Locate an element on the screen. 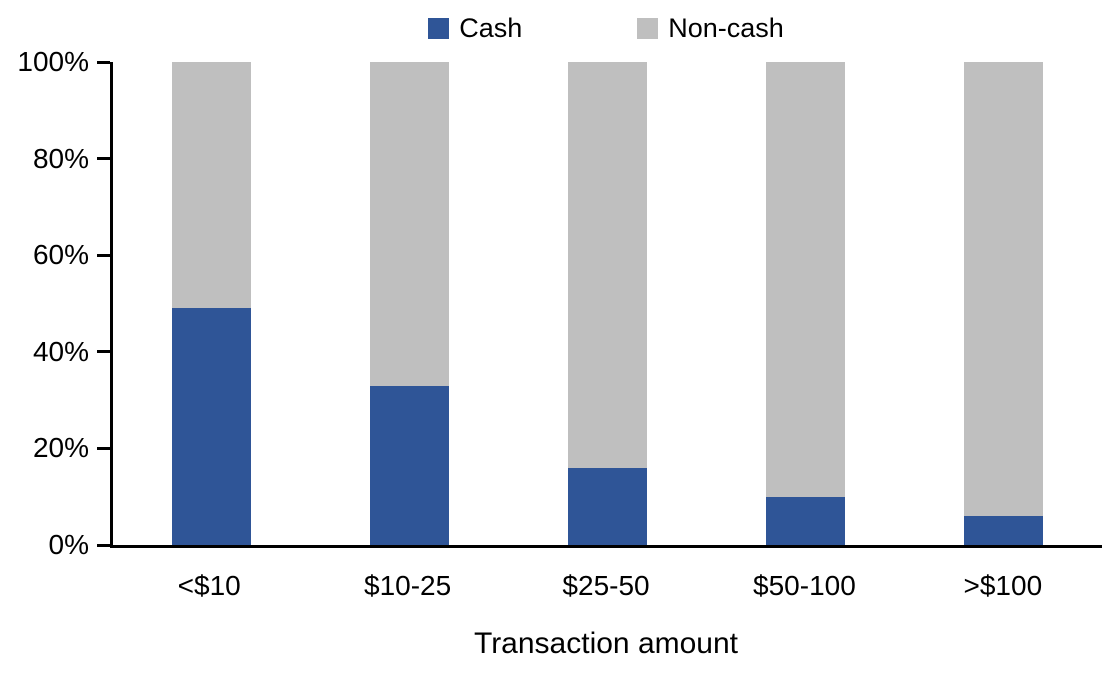 The width and height of the screenshot is (1102, 673). x-category-label: $25-50 is located at coordinates (606, 585).